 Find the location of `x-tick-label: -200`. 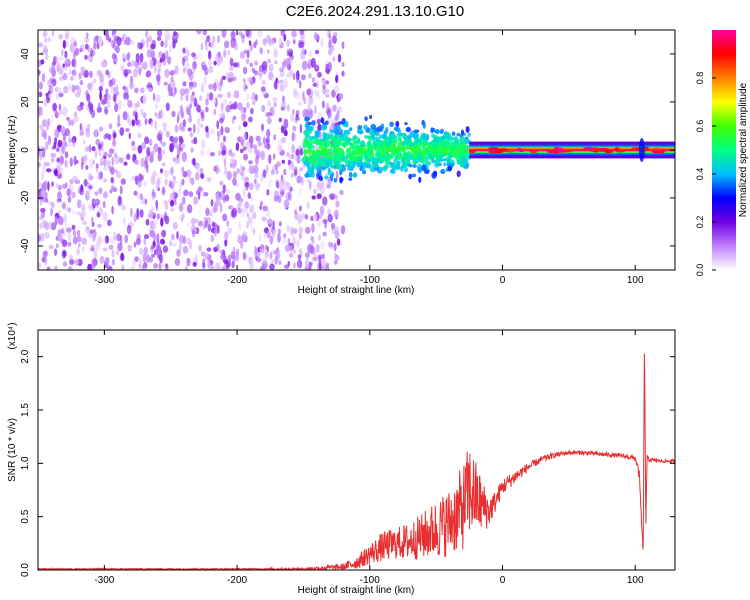

x-tick-label: -200 is located at coordinates (237, 280).